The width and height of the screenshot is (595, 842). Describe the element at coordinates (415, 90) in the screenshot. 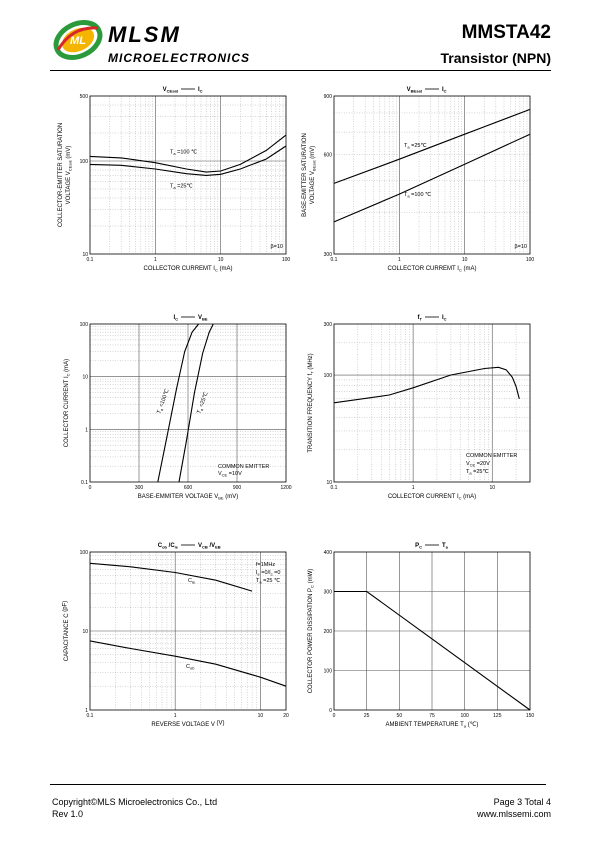

I see `chart-title-left: VBEsat` at that location.